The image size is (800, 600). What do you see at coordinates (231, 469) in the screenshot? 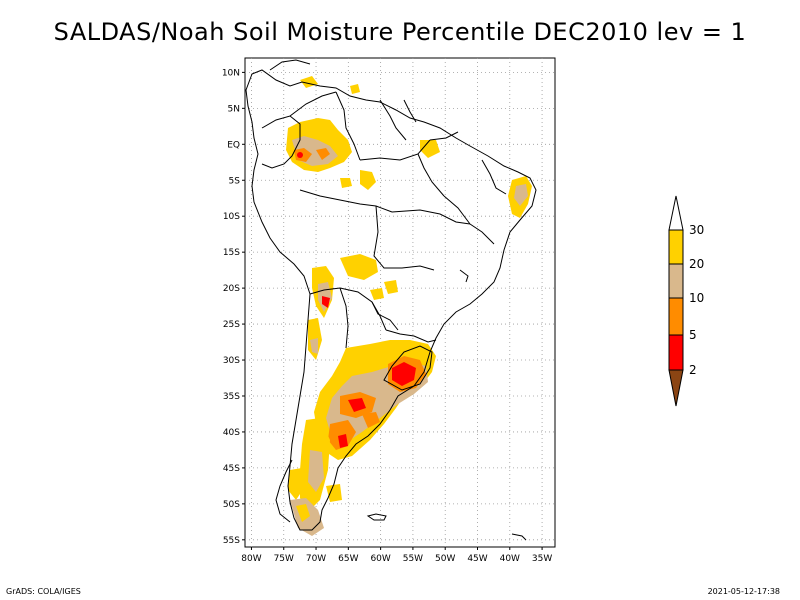
I see `lat-label: 45S` at bounding box center [231, 469].